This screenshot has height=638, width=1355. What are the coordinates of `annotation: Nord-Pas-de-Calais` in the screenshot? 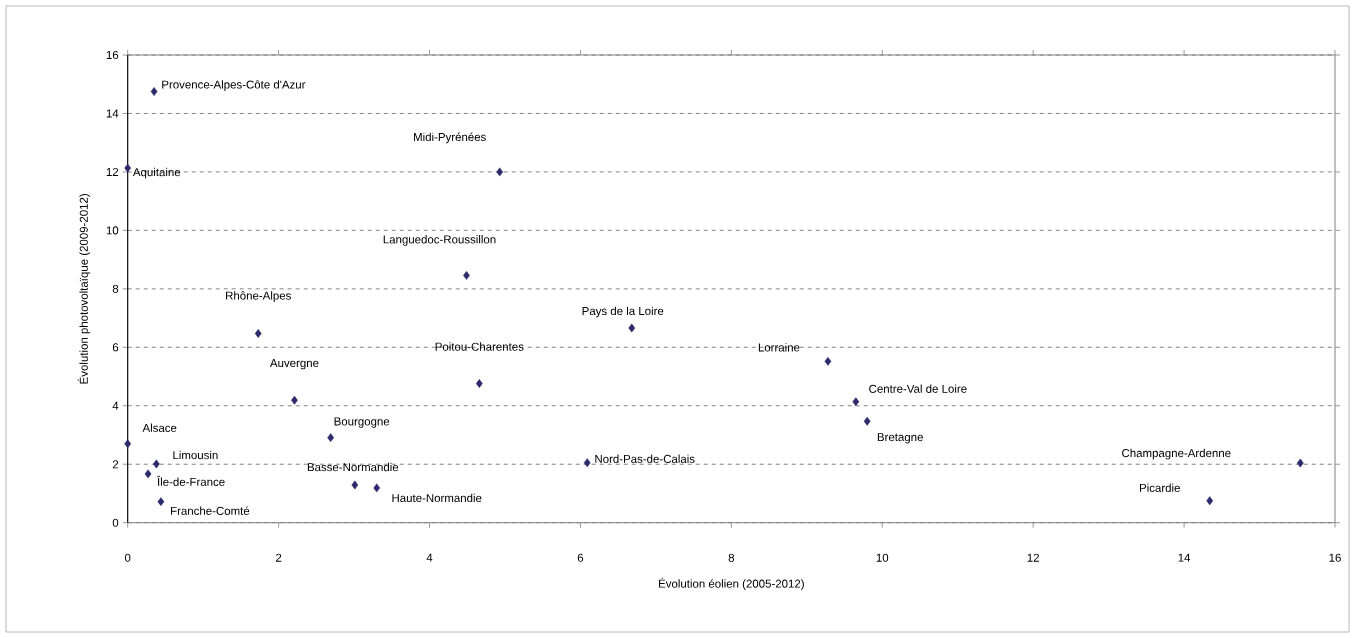 It's located at (645, 458).